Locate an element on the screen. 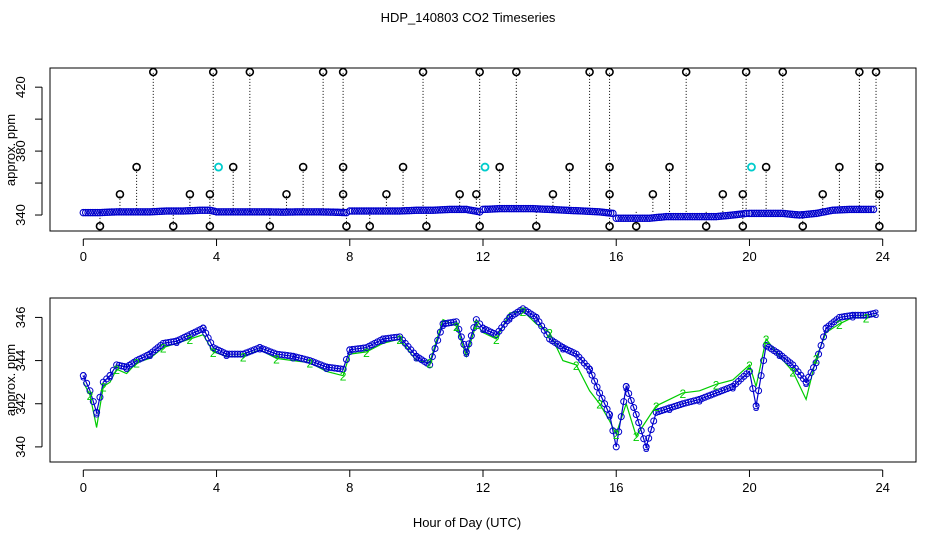 This screenshot has width=936, height=545. x-tick-label: 20 is located at coordinates (749, 256).